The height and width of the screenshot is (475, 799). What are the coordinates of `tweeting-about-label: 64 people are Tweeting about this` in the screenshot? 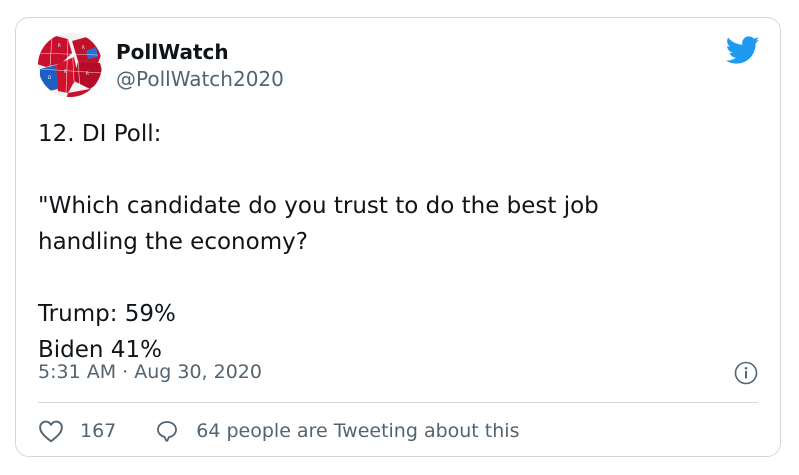 It's located at (358, 431).